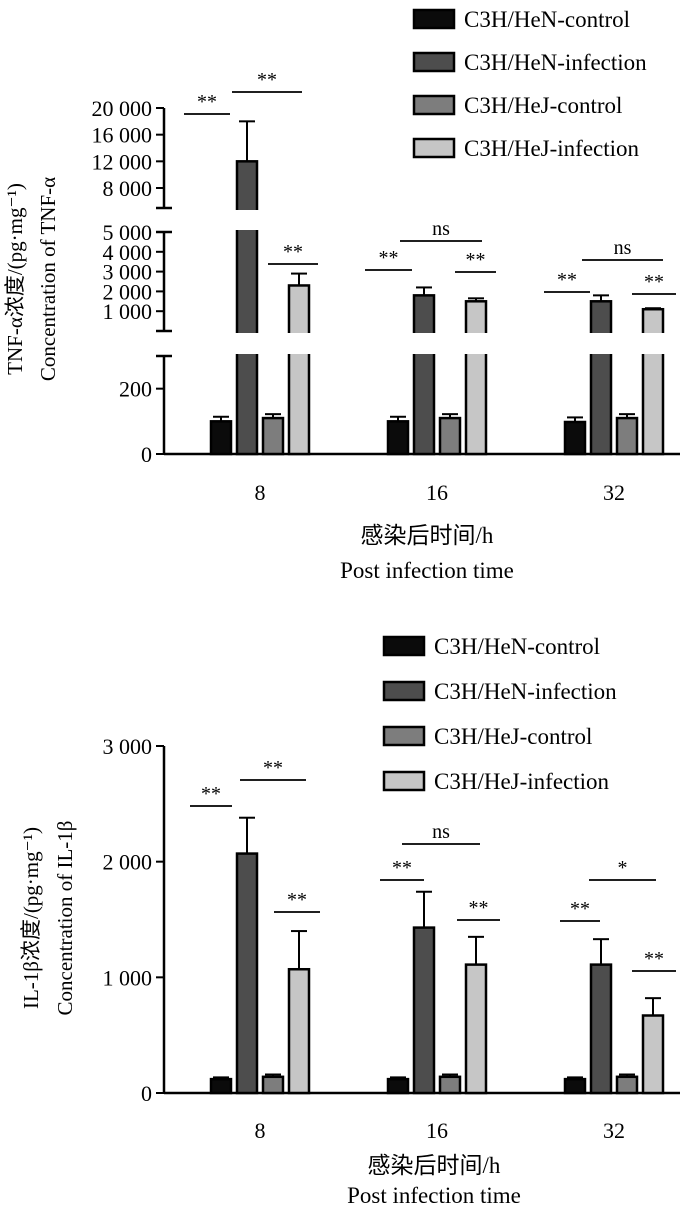  What do you see at coordinates (543, 105) in the screenshot?
I see `legend-tnf-label-2: C3H/HeJ-control` at bounding box center [543, 105].